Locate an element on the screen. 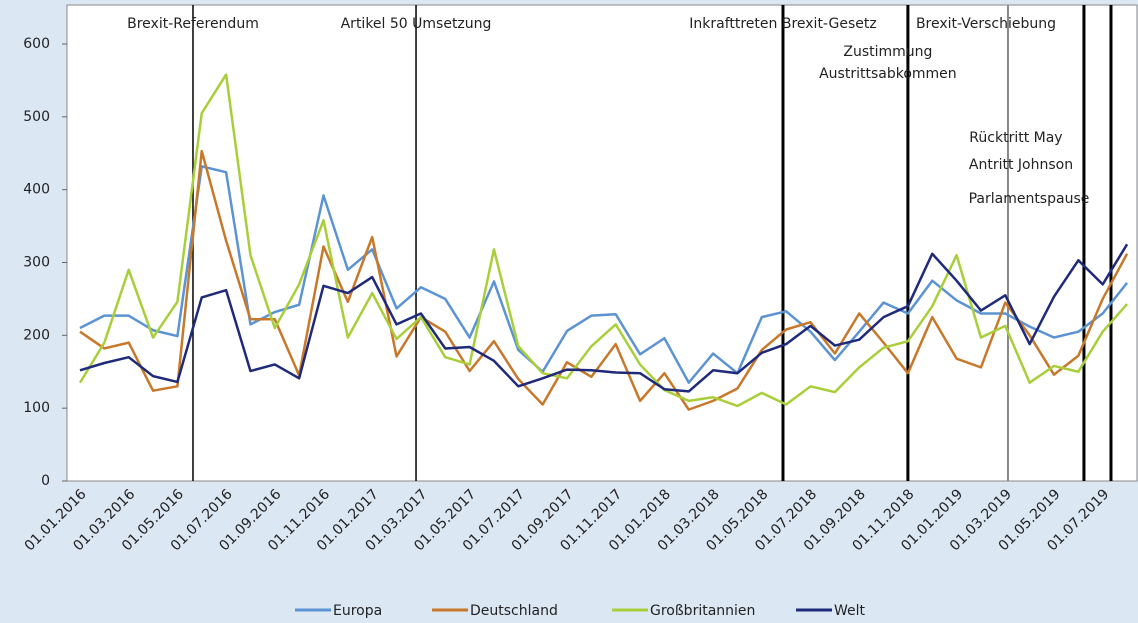  y-tick-label: 400 is located at coordinates (36, 190).